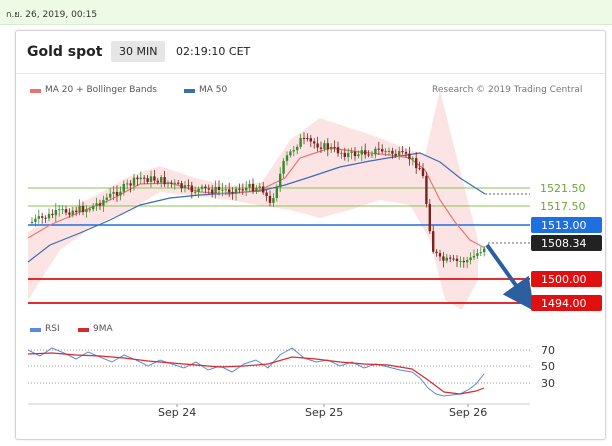 The height and width of the screenshot is (446, 612). I want to click on instrument-title: Gold spot, so click(65, 52).